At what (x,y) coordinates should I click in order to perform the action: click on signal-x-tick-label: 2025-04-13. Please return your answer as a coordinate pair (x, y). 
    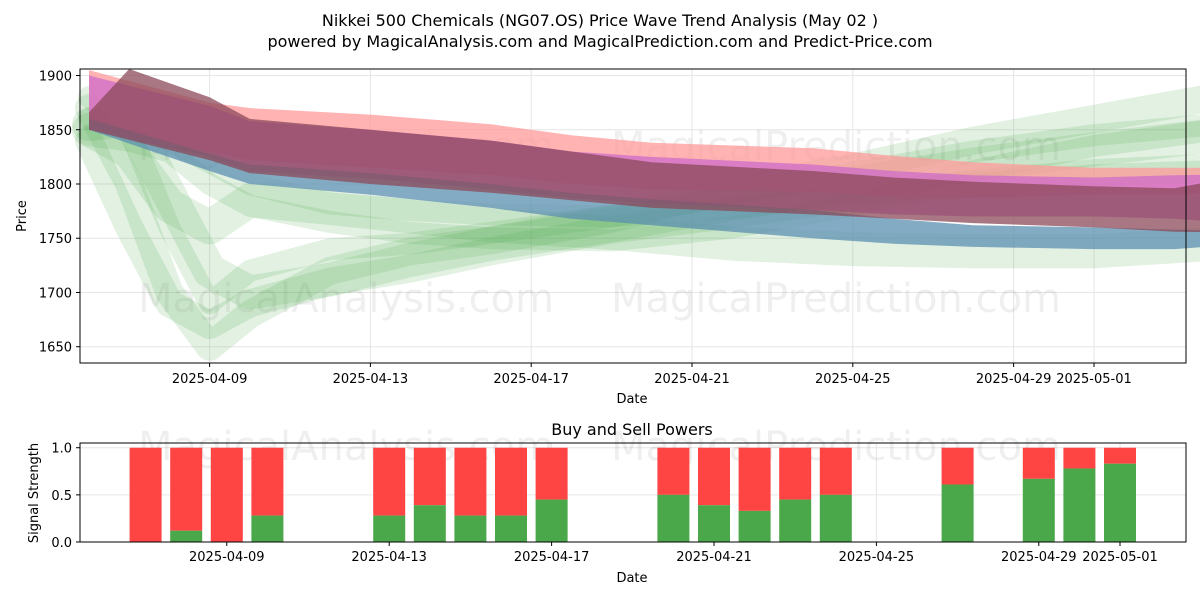
    Looking at the image, I should click on (389, 557).